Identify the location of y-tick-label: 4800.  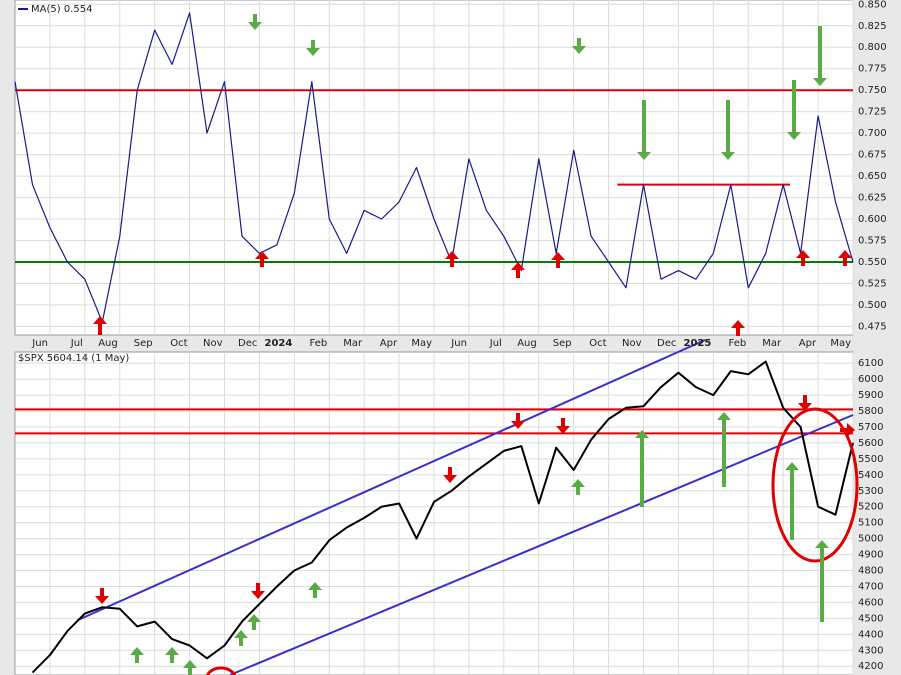
(870, 571).